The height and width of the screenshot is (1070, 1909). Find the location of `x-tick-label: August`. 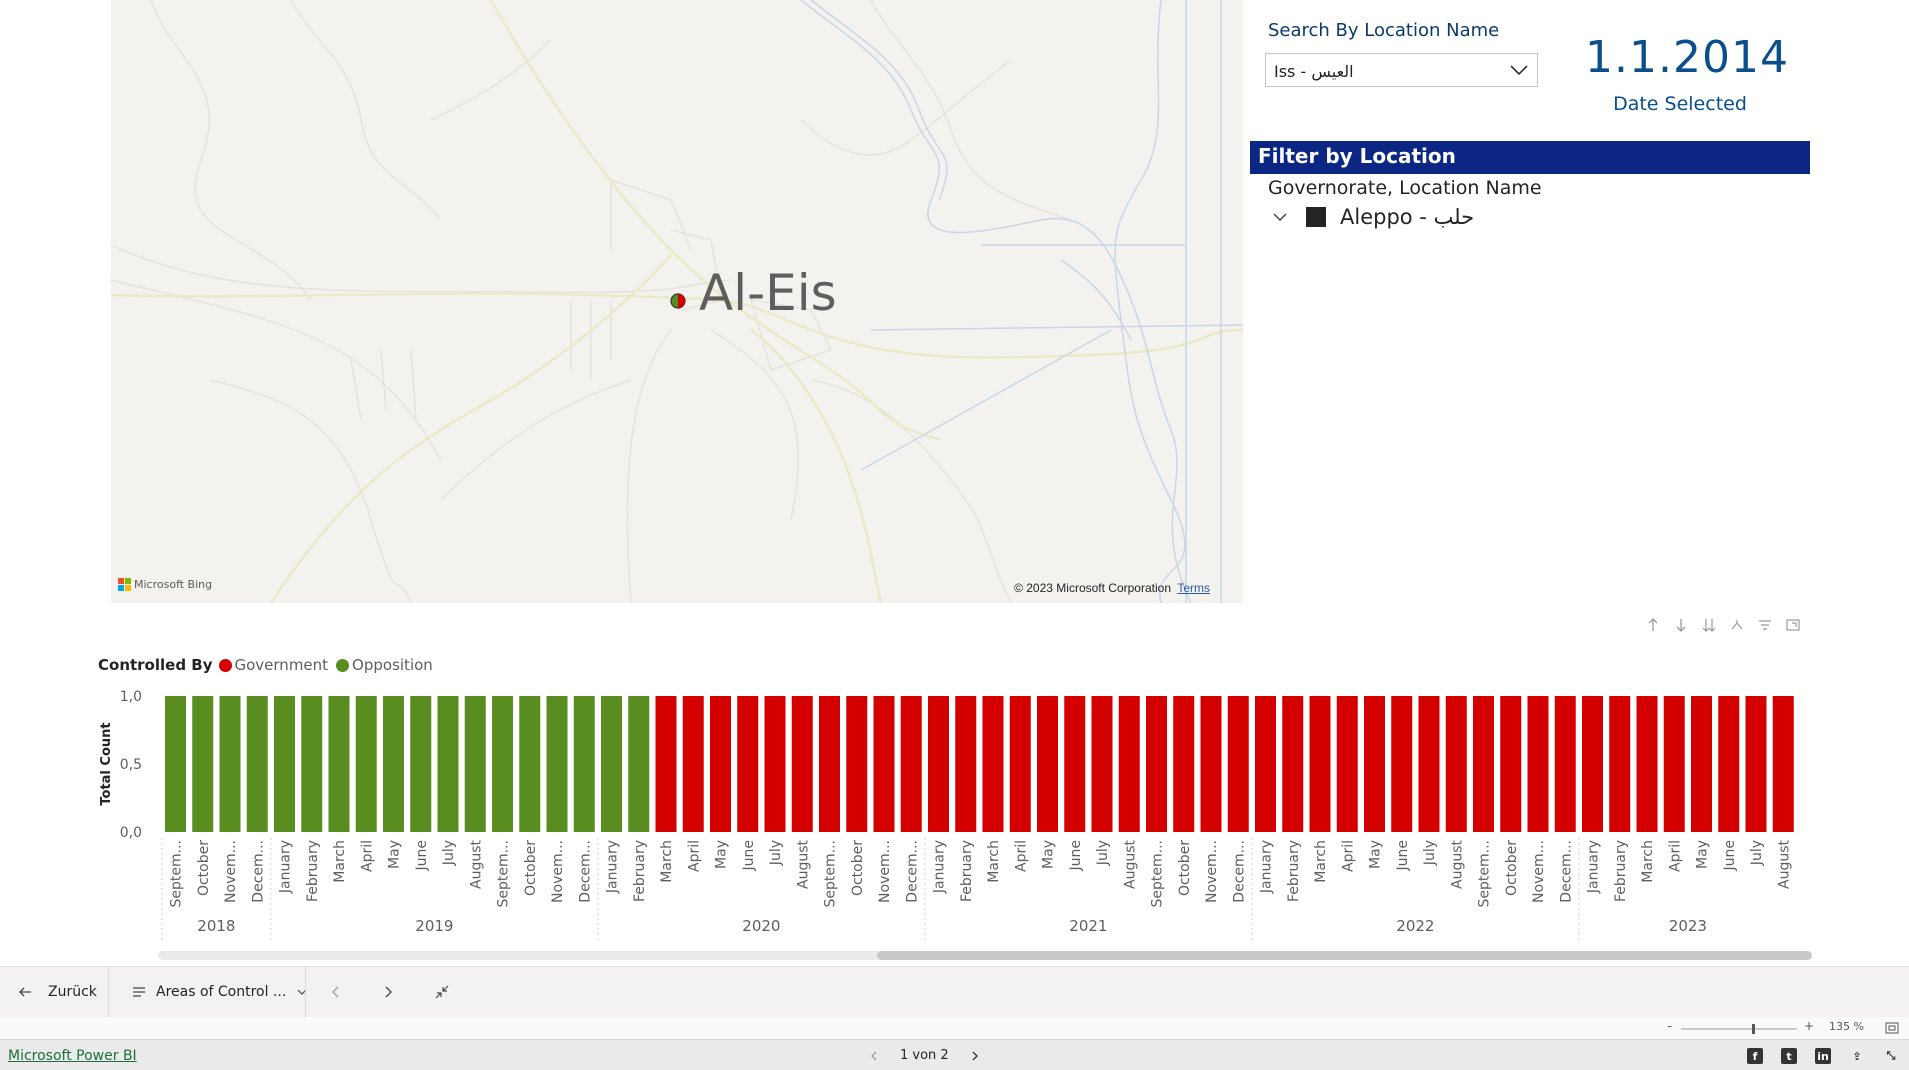

x-tick-label: August is located at coordinates (1784, 864).